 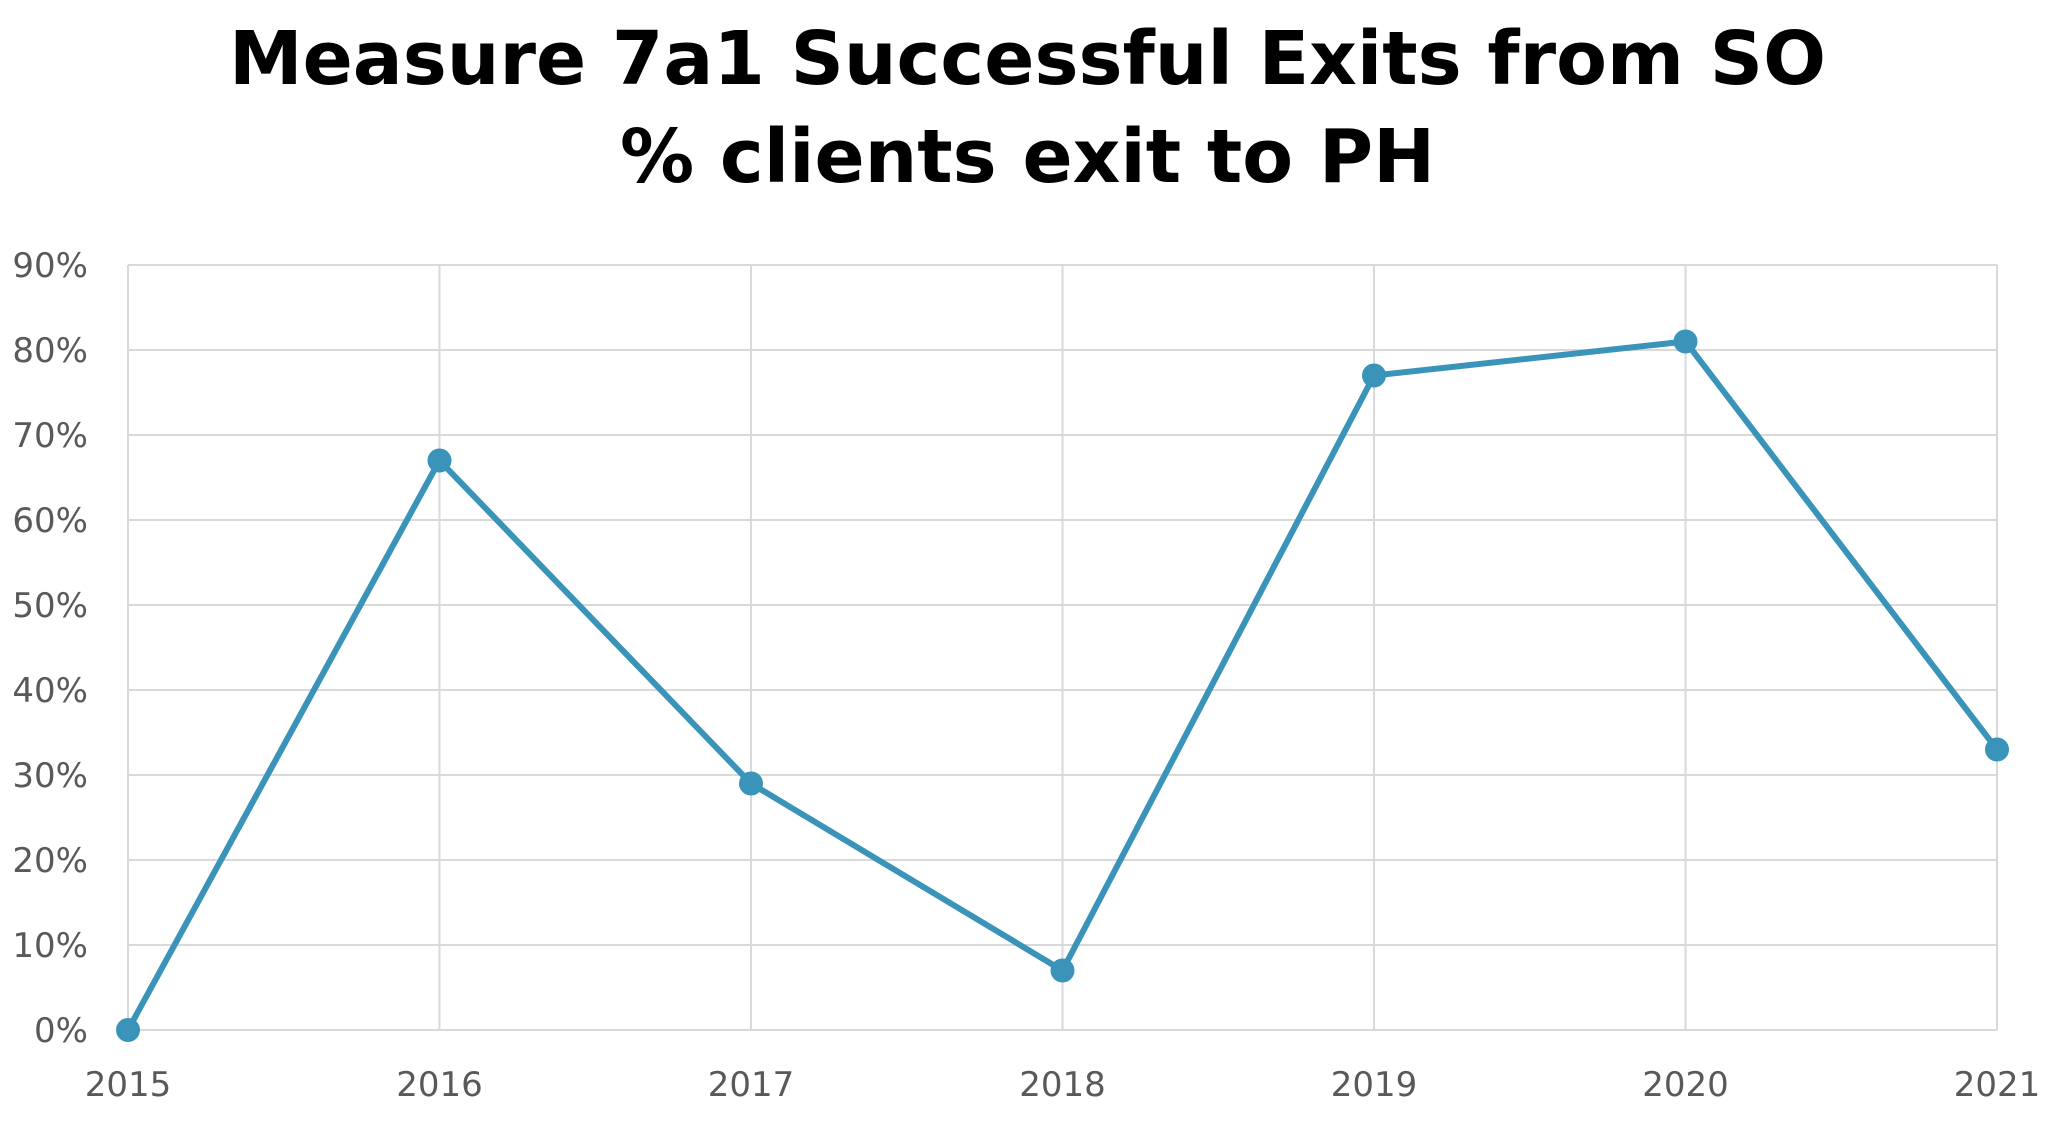 I want to click on chart-subtitle: % clients exit to PH, so click(x=1027, y=157).